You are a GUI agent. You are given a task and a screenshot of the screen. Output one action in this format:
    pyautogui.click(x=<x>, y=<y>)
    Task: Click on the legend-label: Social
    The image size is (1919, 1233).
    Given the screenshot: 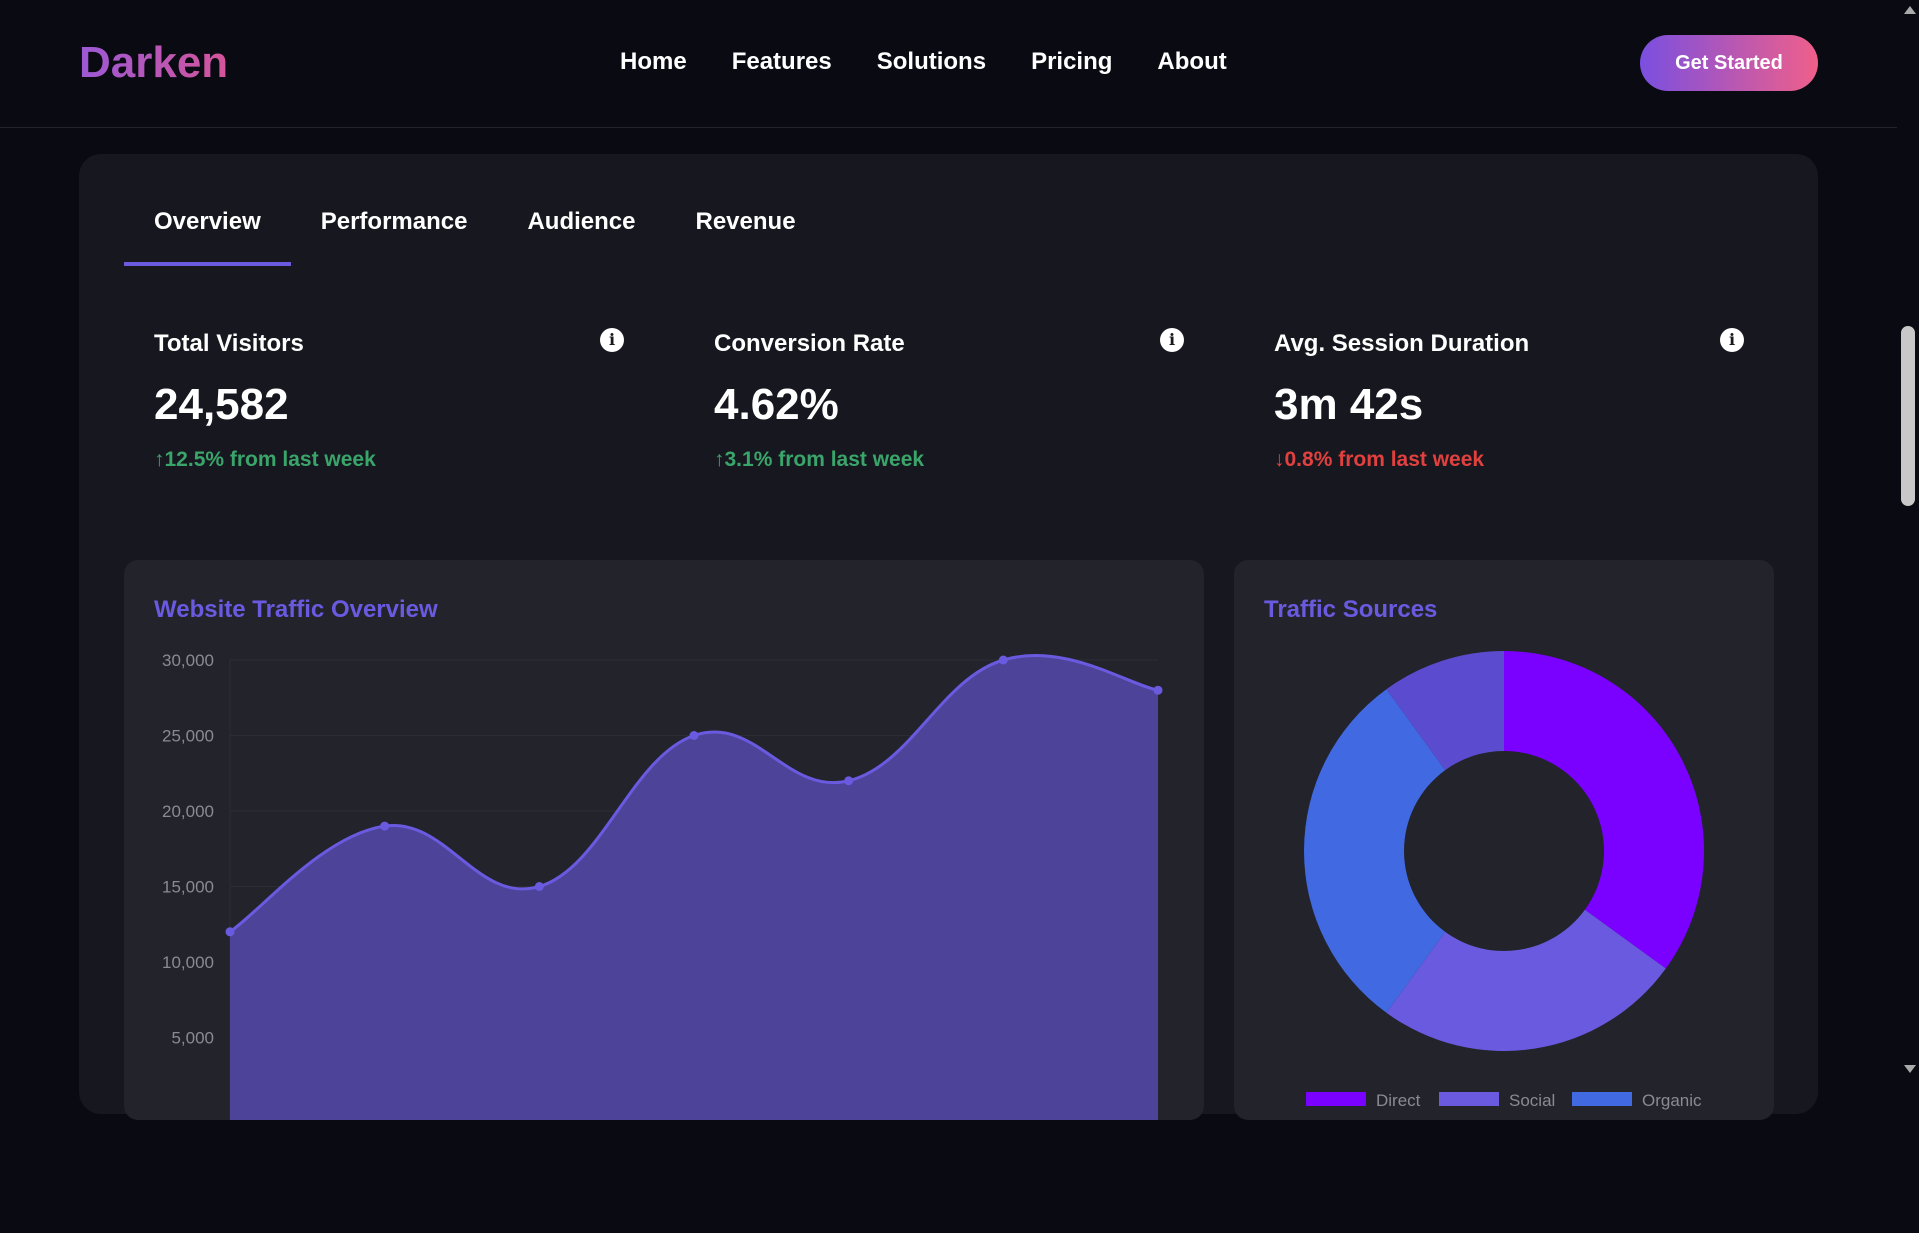 What is the action you would take?
    pyautogui.click(x=1532, y=1100)
    